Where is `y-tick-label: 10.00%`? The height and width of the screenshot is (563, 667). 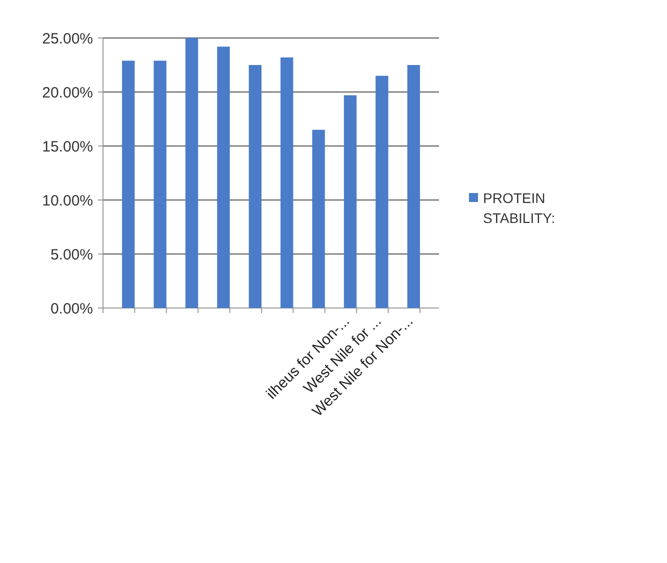 y-tick-label: 10.00% is located at coordinates (67, 201).